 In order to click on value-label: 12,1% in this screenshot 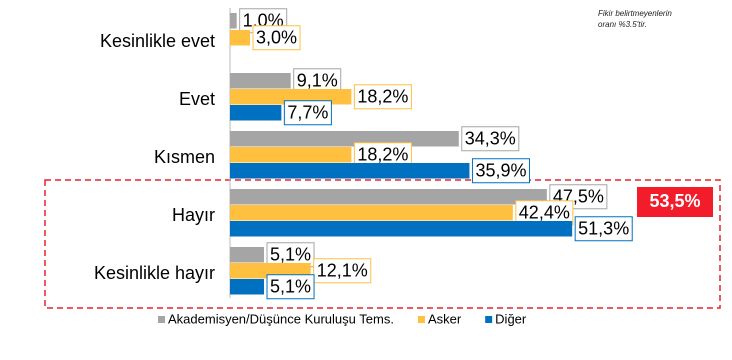, I will do `click(342, 271)`.